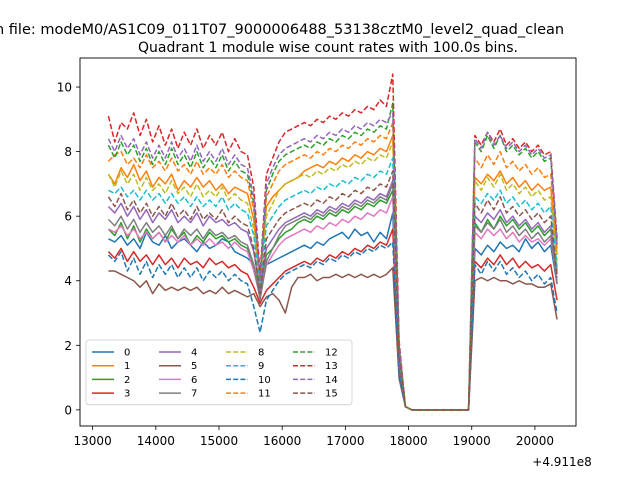 This screenshot has height=480, width=640. What do you see at coordinates (219, 441) in the screenshot?
I see `x-tick-label: 15000` at bounding box center [219, 441].